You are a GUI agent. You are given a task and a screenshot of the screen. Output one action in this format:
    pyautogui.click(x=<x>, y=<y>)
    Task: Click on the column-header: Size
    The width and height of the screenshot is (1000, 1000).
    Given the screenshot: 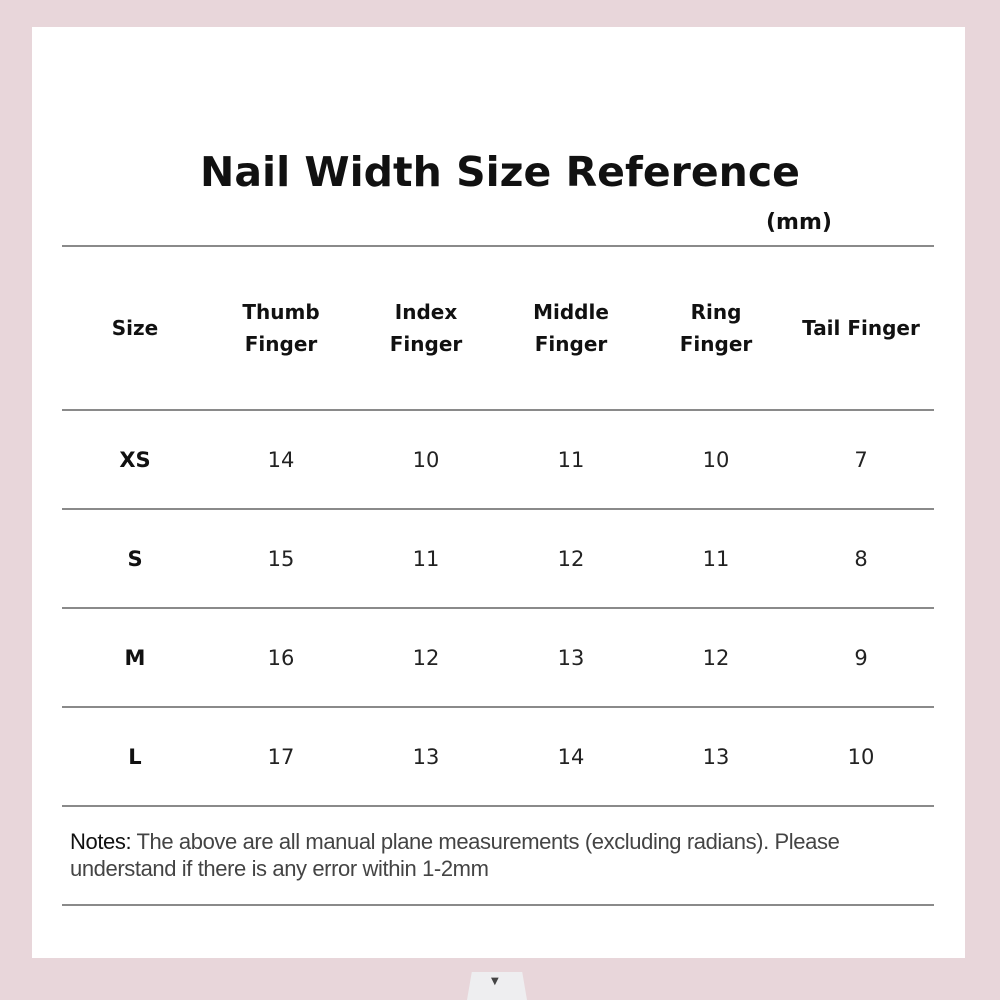 What is the action you would take?
    pyautogui.click(x=135, y=328)
    